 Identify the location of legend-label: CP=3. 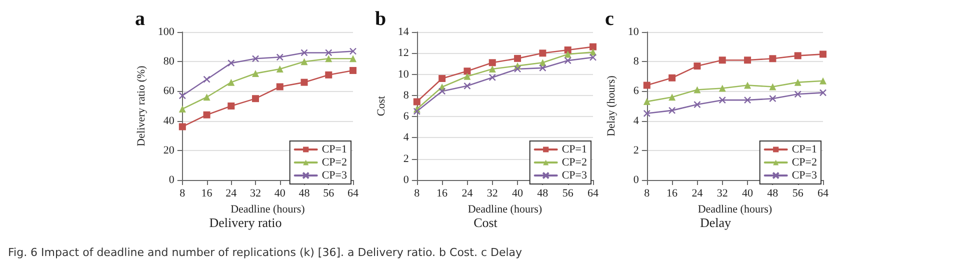
(575, 176).